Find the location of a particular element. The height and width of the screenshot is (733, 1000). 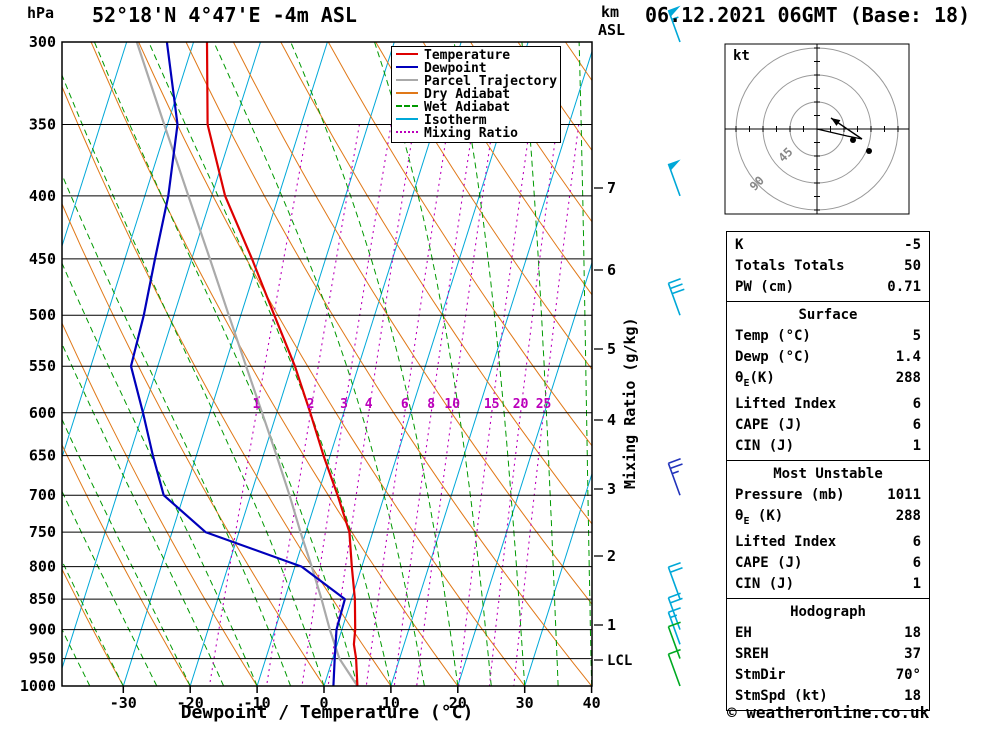

credit: © weatheronline.co.uk is located at coordinates (828, 712).